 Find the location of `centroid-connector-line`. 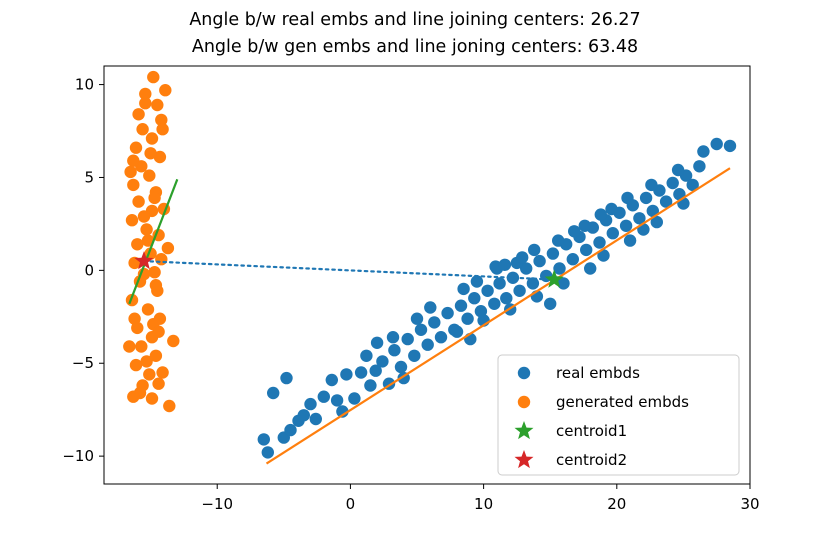

centroid-connector-line is located at coordinates (349, 270).